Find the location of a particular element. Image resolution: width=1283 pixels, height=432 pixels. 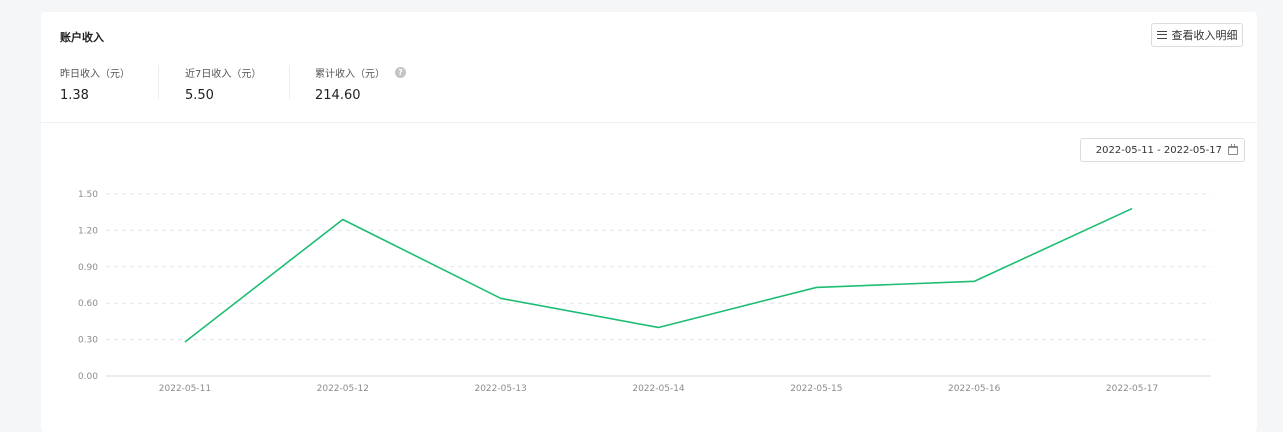

x-tick-label: 2022-05-17 is located at coordinates (1132, 389).